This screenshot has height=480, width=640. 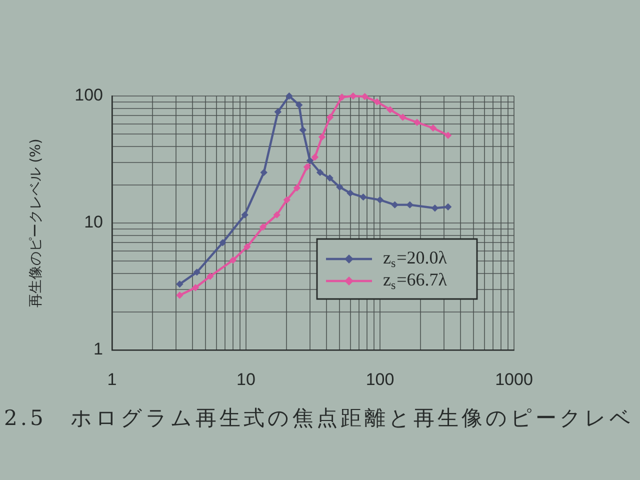 I want to click on text: 2.5 ホログラム再生式の焦点距離と再生像のピークレベ, so click(x=319, y=418).